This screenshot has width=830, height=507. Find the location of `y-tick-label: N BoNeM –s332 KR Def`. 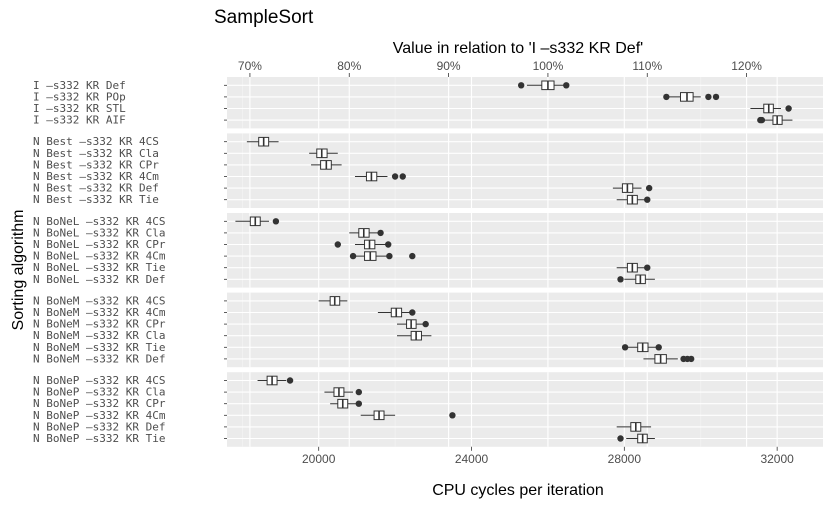

y-tick-label: N BoNeM –s332 KR Def is located at coordinates (99, 358).